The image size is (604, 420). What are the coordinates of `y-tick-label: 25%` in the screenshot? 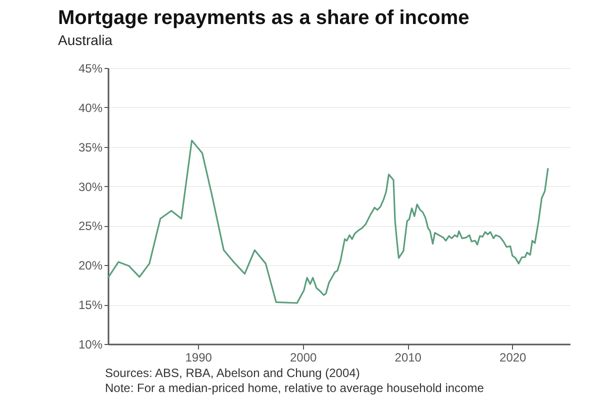 It's located at (90, 226).